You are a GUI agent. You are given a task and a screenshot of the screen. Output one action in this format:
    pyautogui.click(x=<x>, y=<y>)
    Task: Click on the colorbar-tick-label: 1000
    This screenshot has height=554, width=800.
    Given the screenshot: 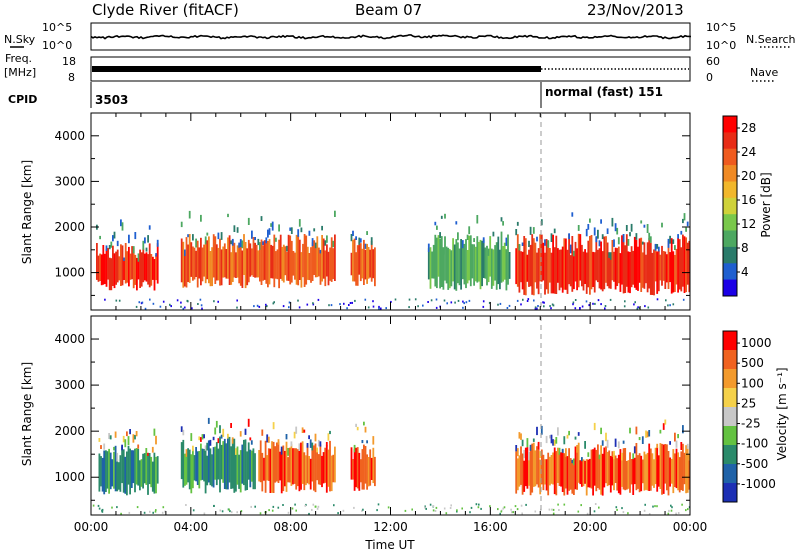 What is the action you would take?
    pyautogui.click(x=756, y=343)
    